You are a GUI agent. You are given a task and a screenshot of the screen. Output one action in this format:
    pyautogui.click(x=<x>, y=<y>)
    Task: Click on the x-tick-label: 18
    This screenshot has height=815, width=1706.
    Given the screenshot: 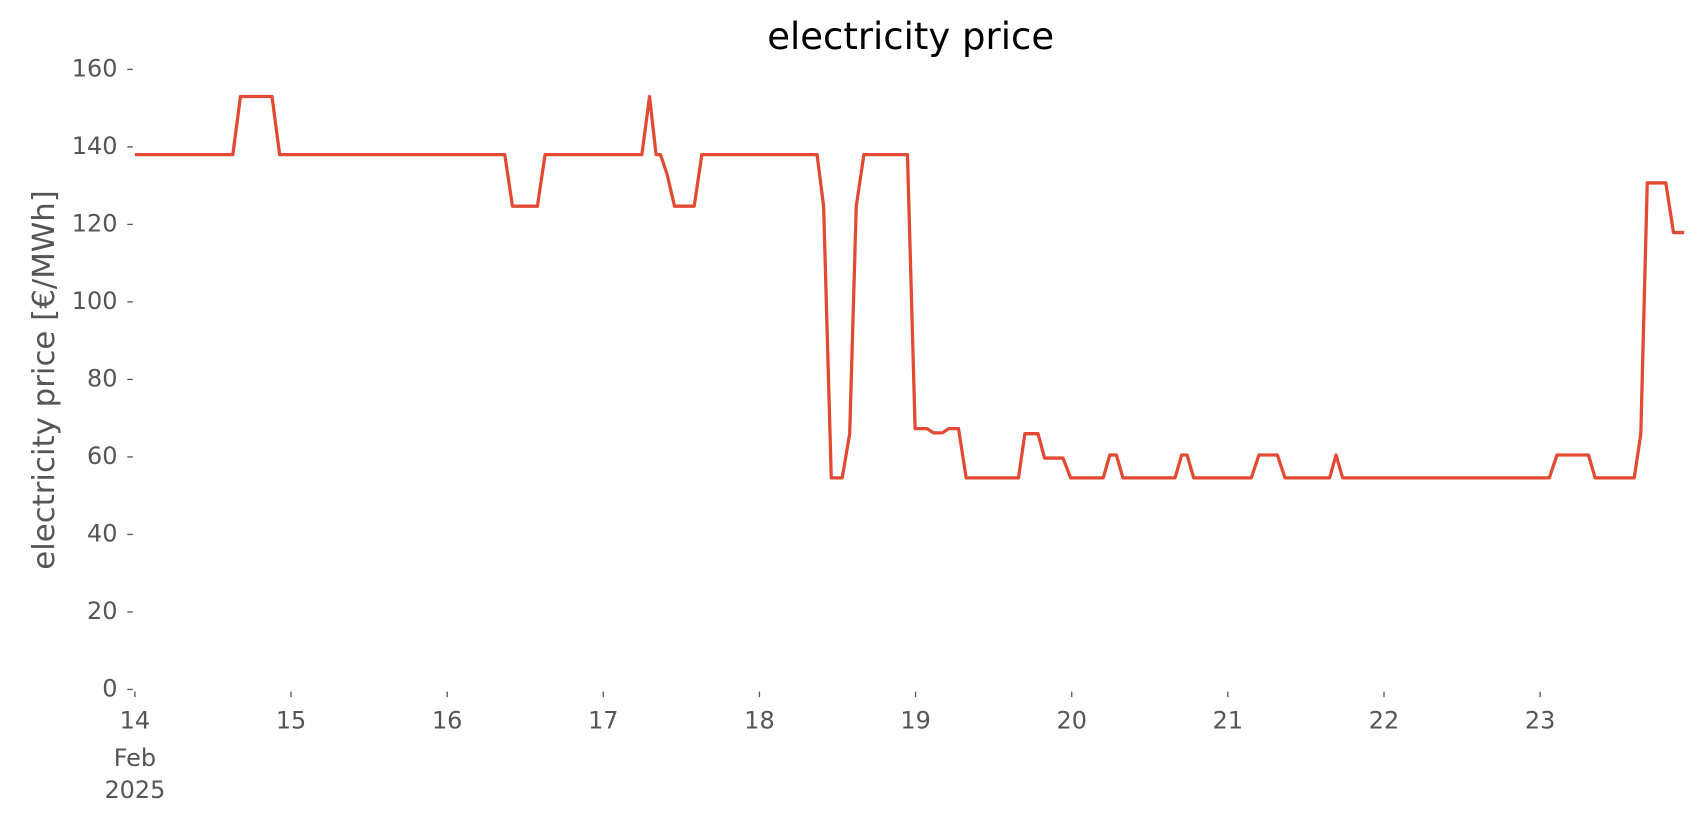 What is the action you would take?
    pyautogui.click(x=759, y=720)
    